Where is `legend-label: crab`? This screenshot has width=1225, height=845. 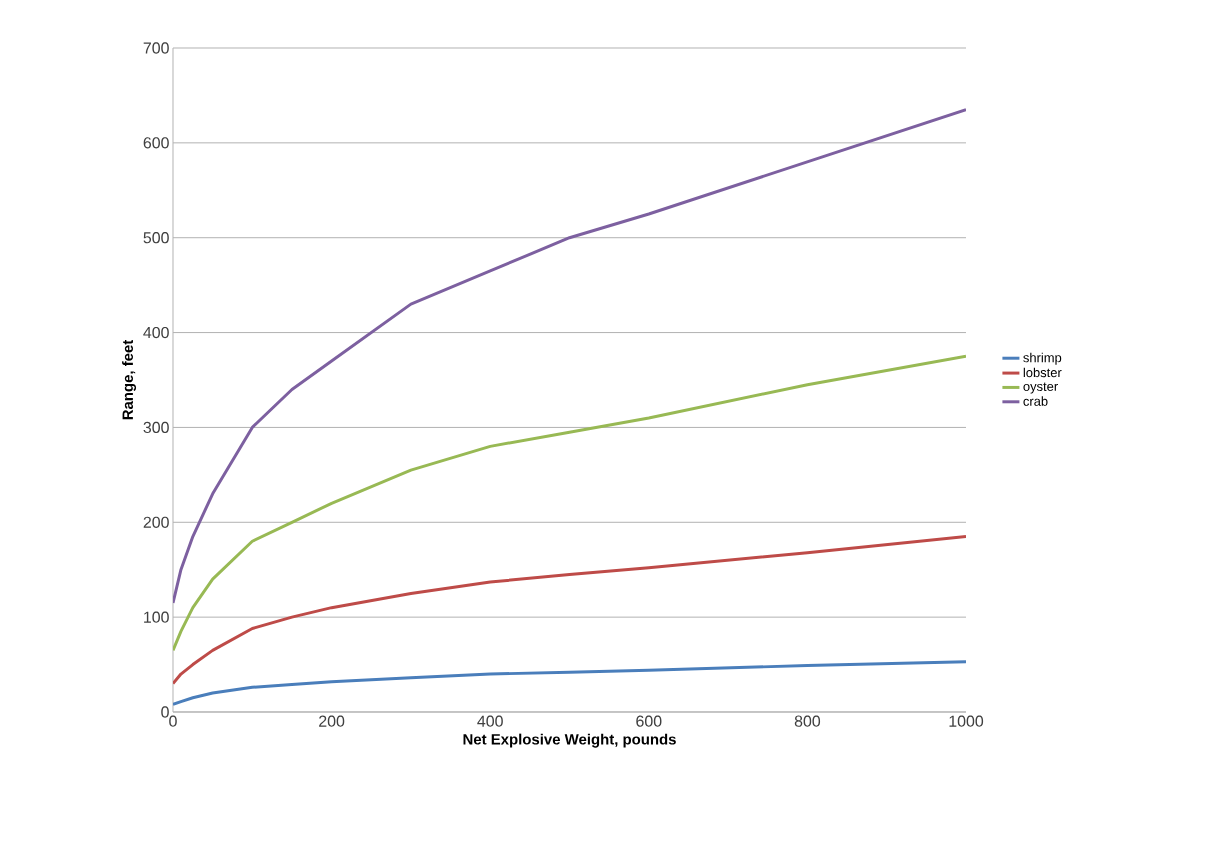 legend-label: crab is located at coordinates (1035, 401).